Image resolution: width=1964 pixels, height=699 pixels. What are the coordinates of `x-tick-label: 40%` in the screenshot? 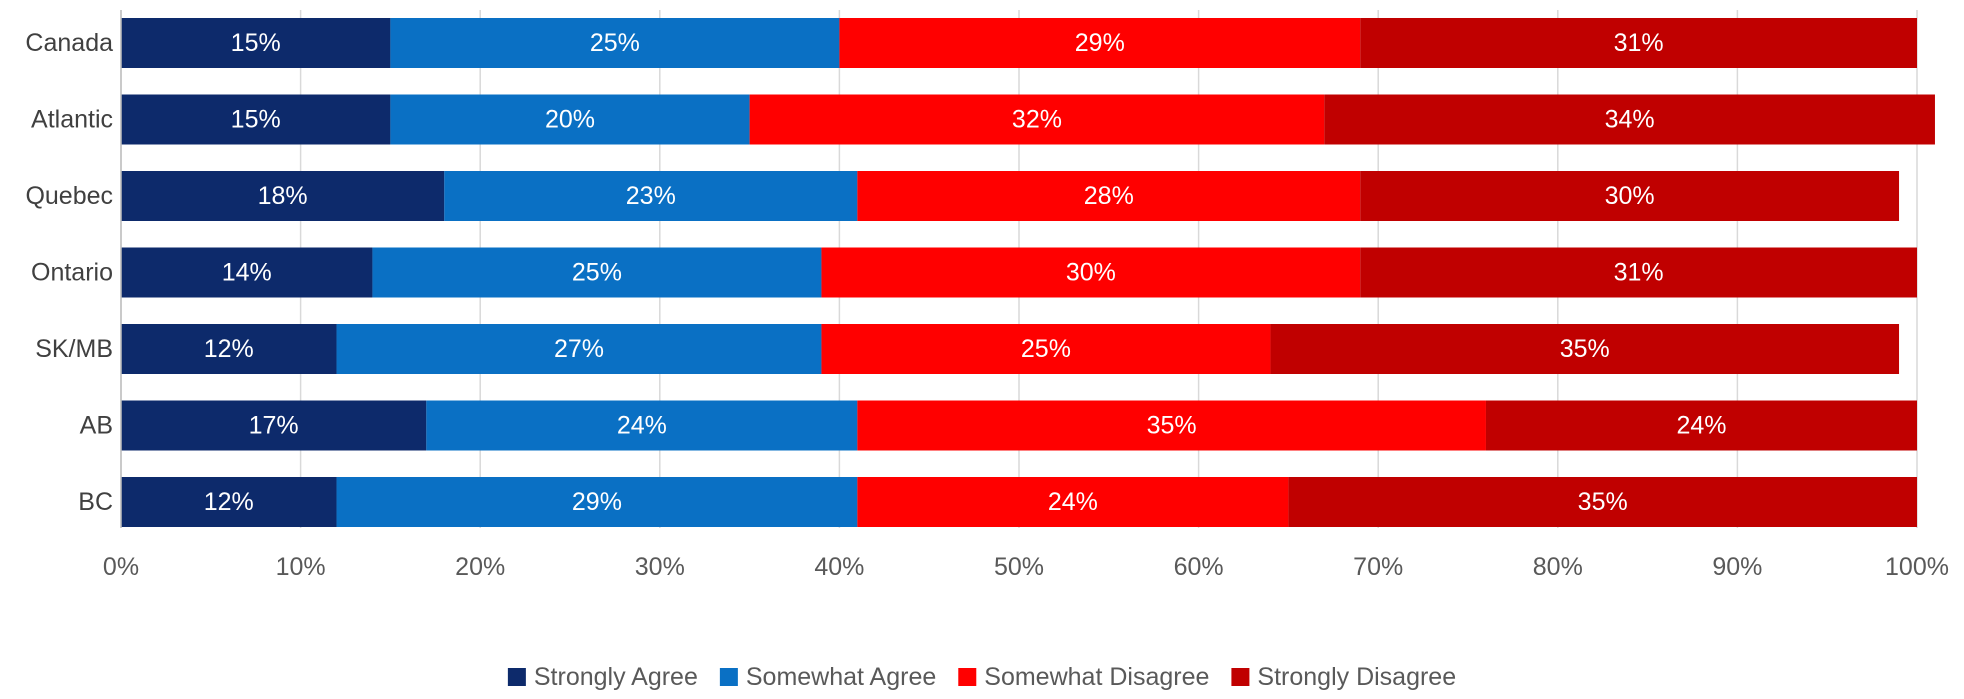 It's located at (839, 567).